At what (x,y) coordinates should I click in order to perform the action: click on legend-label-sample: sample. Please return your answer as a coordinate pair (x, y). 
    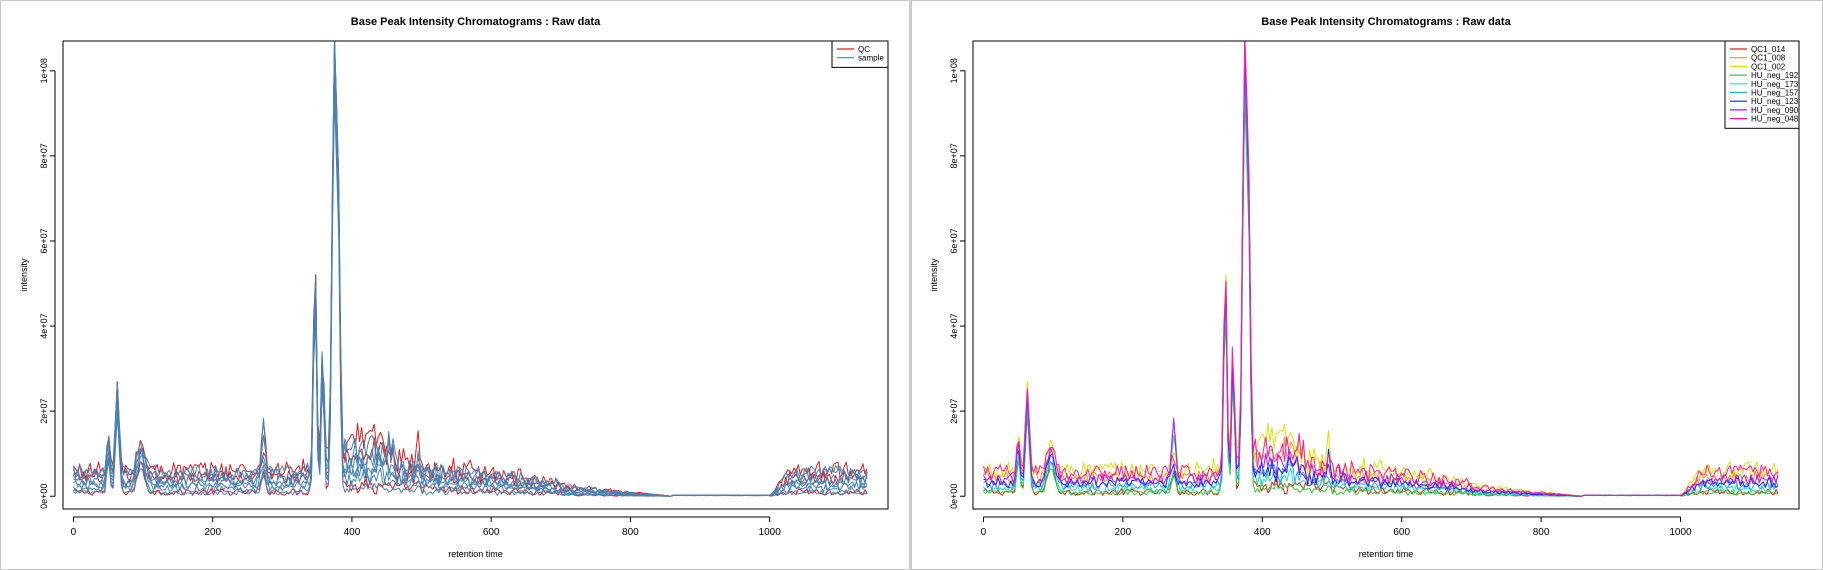
    Looking at the image, I should click on (871, 58).